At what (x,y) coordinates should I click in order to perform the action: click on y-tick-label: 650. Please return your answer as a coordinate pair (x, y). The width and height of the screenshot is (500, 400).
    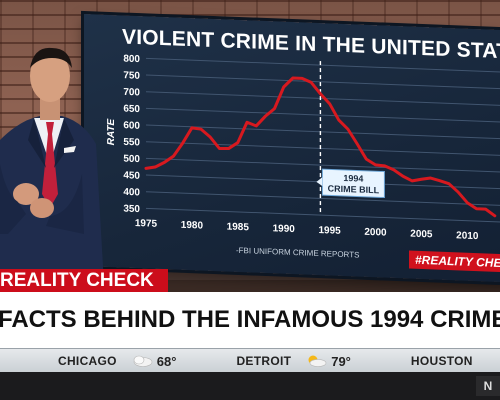
    Looking at the image, I should click on (131, 110).